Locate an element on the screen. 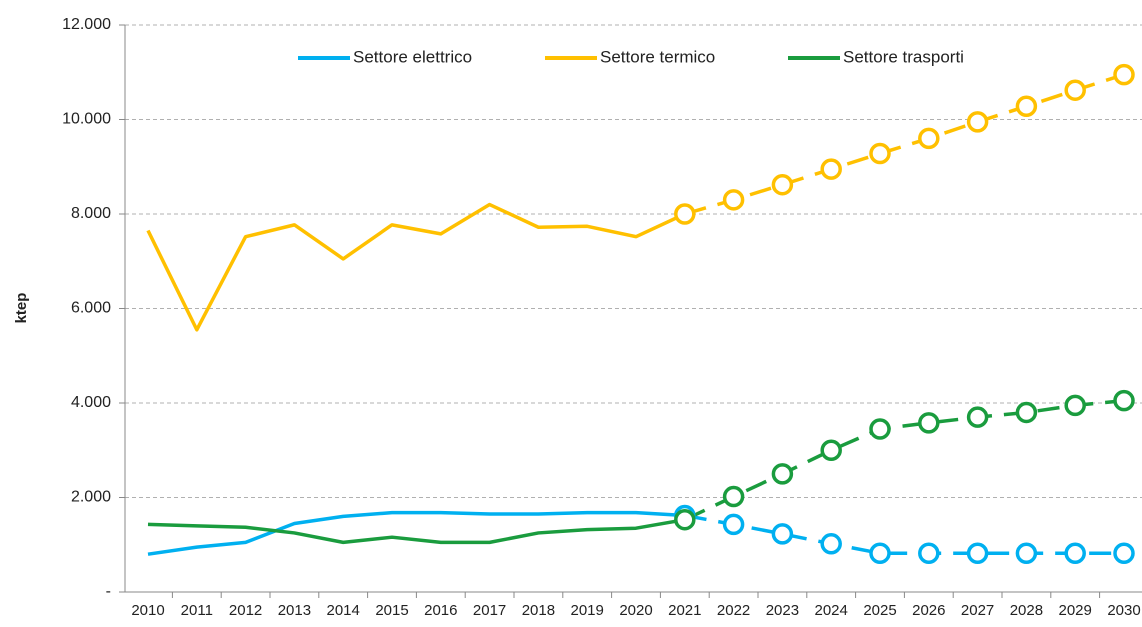  x-tick-label: 2030 is located at coordinates (1123, 610).